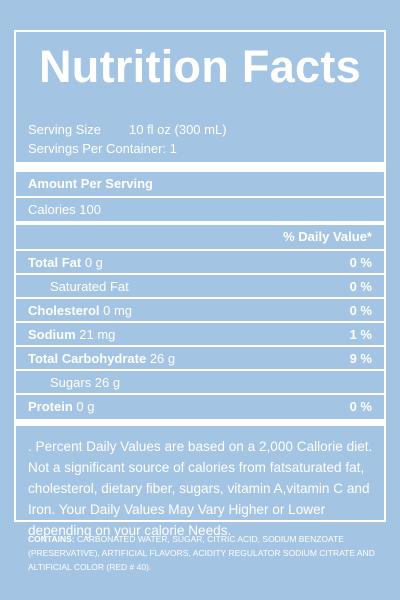 The image size is (400, 600). Describe the element at coordinates (102, 148) in the screenshot. I see `servings-per-container: Servings Per Container: 1` at that location.